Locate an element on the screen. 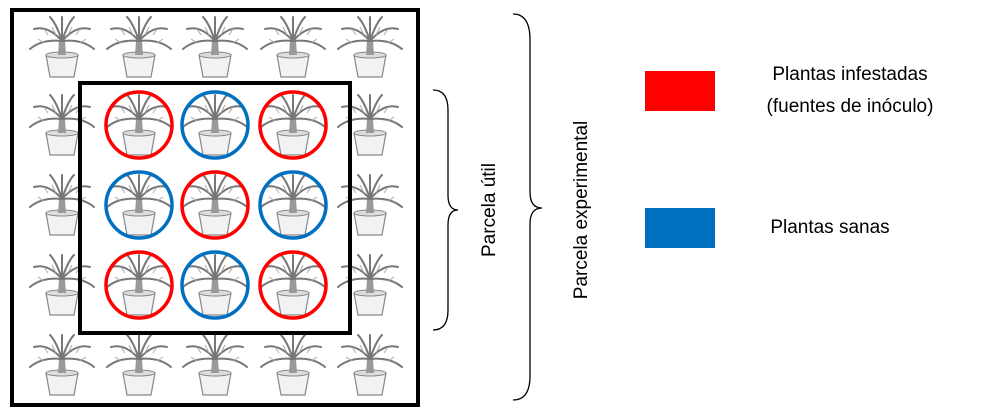  plant-markers is located at coordinates (216, 205).